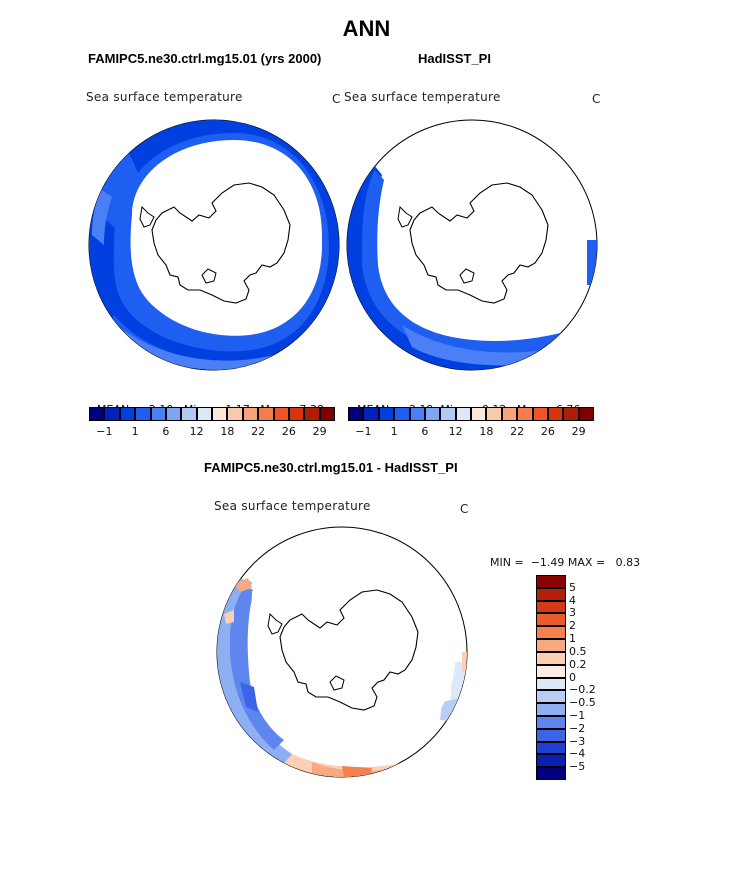 The image size is (733, 882). What do you see at coordinates (164, 97) in the screenshot?
I see `model-variable-label: Sea surface temperature` at bounding box center [164, 97].